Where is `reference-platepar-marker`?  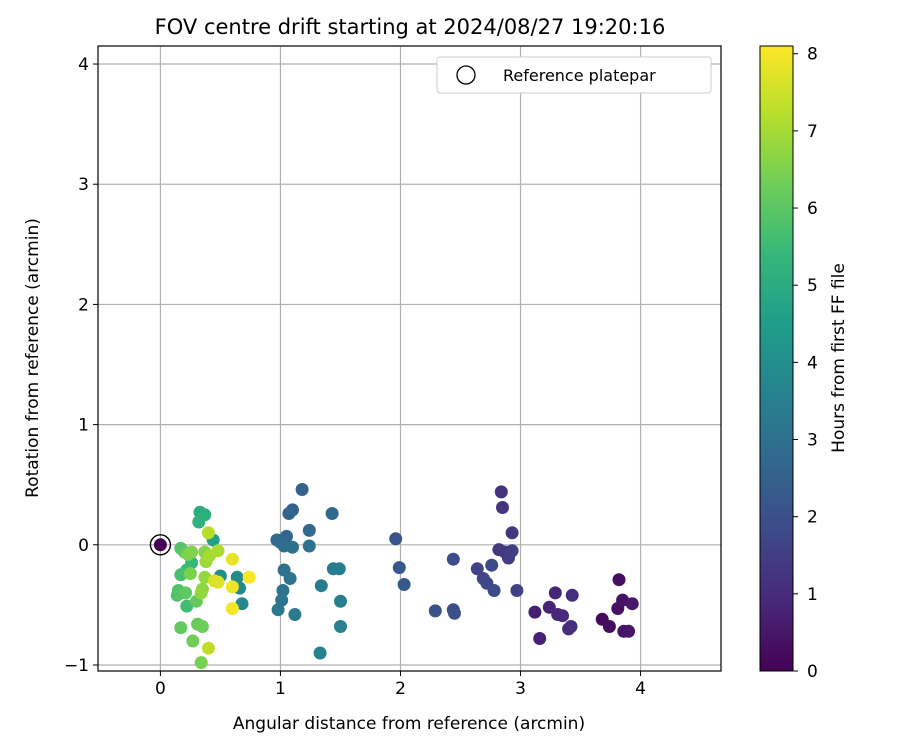 reference-platepar-marker is located at coordinates (160, 545).